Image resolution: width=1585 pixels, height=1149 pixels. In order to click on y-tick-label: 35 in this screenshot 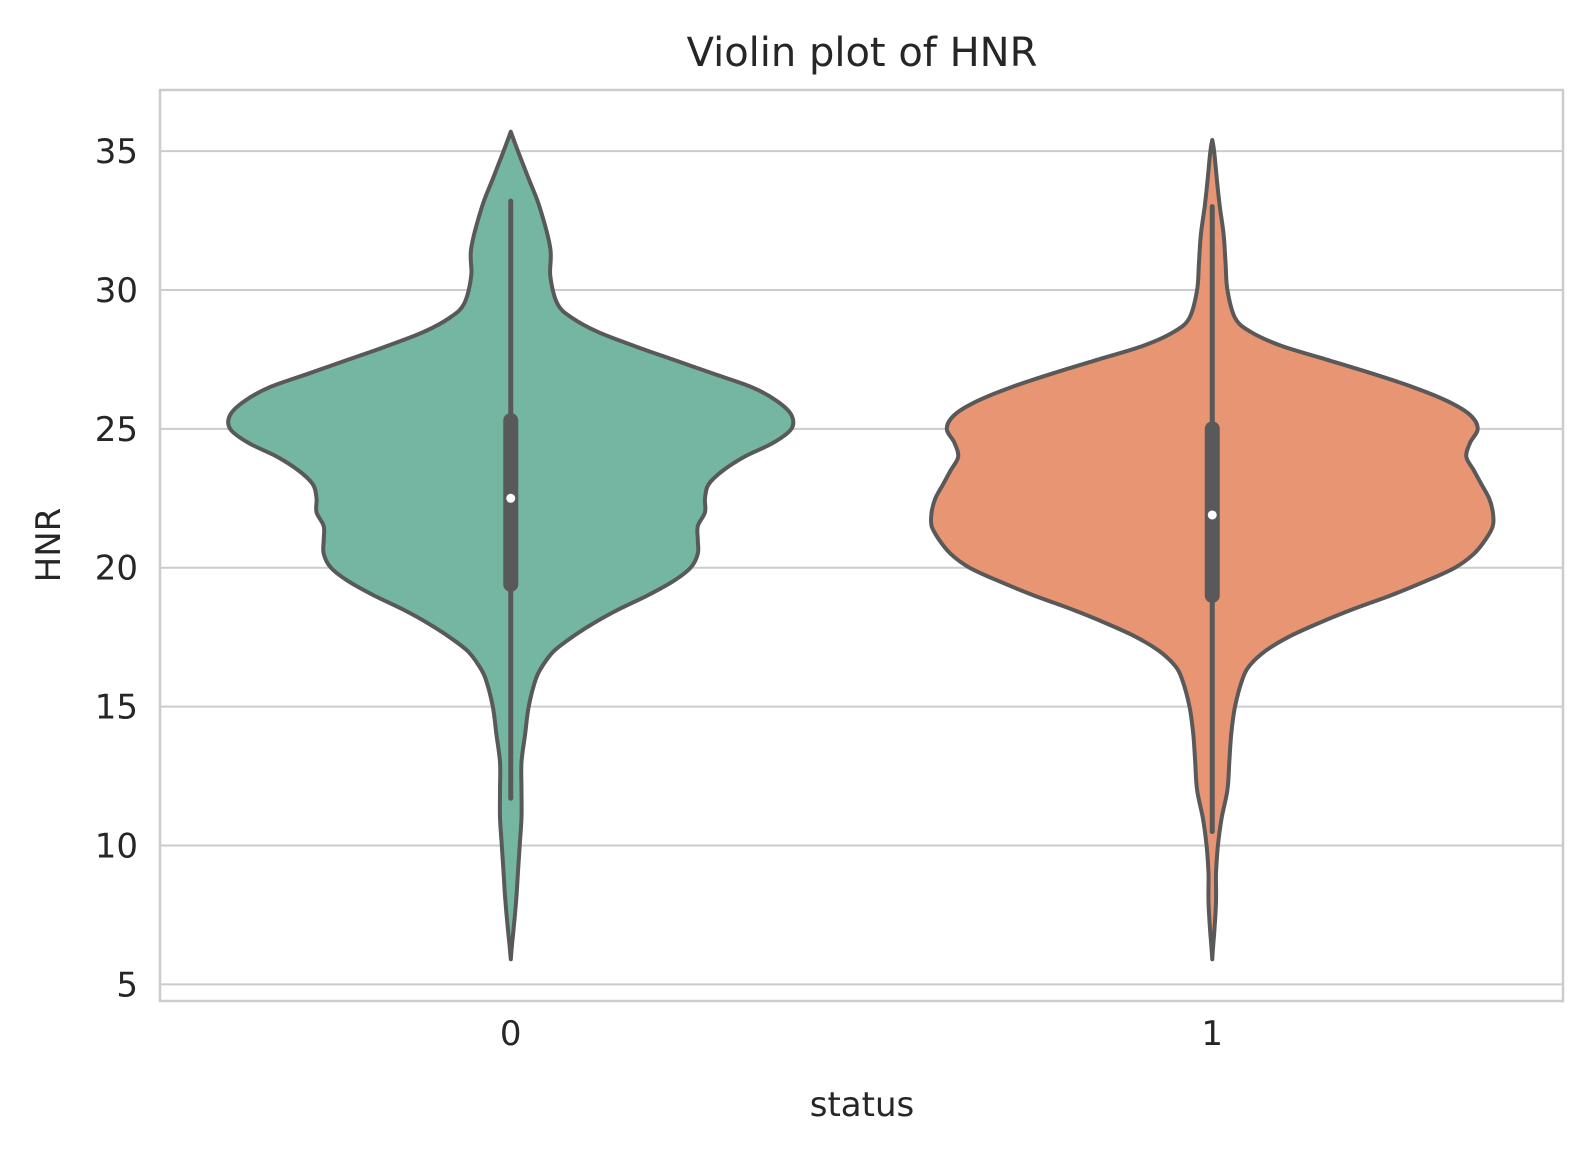, I will do `click(116, 152)`.